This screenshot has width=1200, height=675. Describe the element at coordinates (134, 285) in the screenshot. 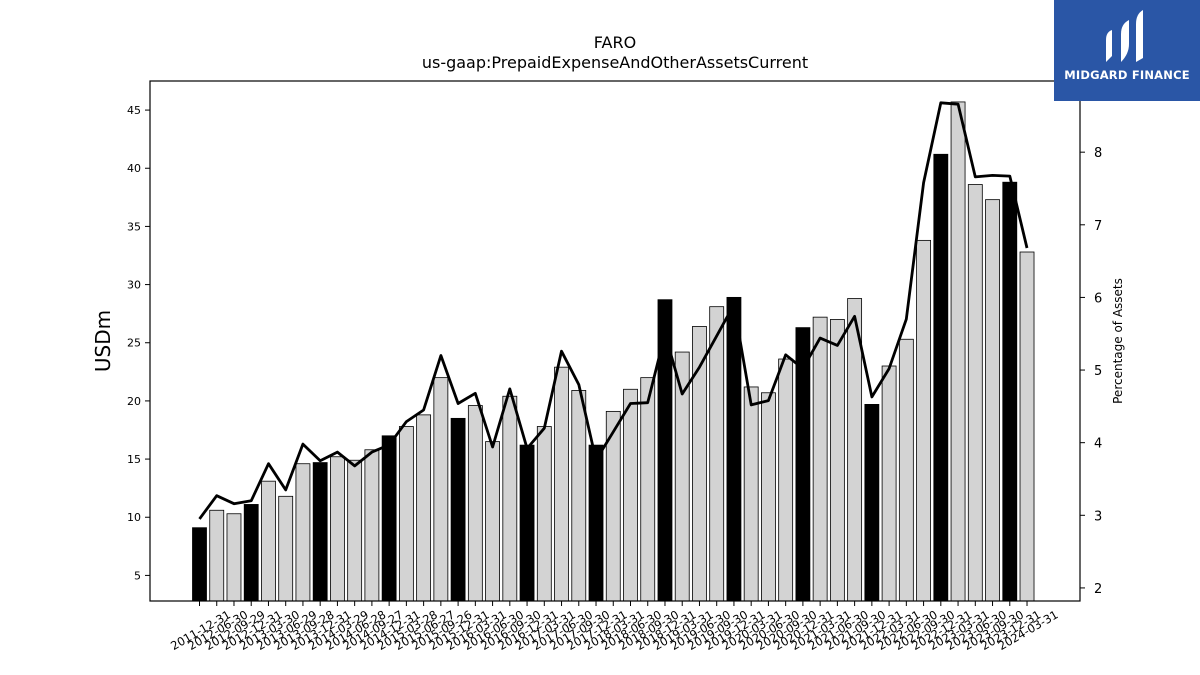

I see `y-tick-label: 30` at that location.